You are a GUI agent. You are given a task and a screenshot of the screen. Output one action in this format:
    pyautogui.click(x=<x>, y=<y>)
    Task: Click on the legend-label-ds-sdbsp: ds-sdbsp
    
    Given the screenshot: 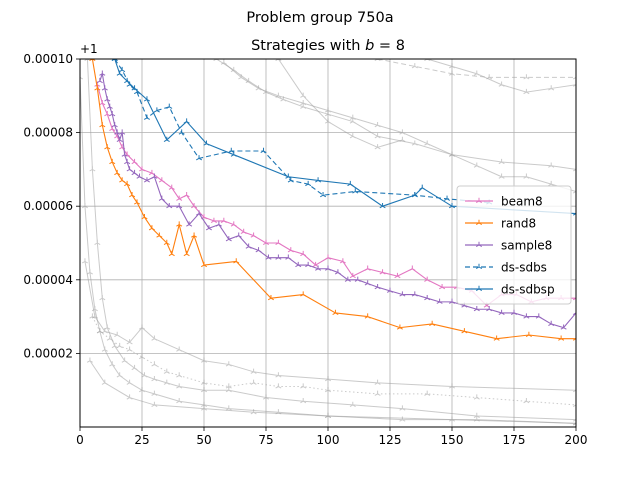 What is the action you would take?
    pyautogui.click(x=528, y=290)
    